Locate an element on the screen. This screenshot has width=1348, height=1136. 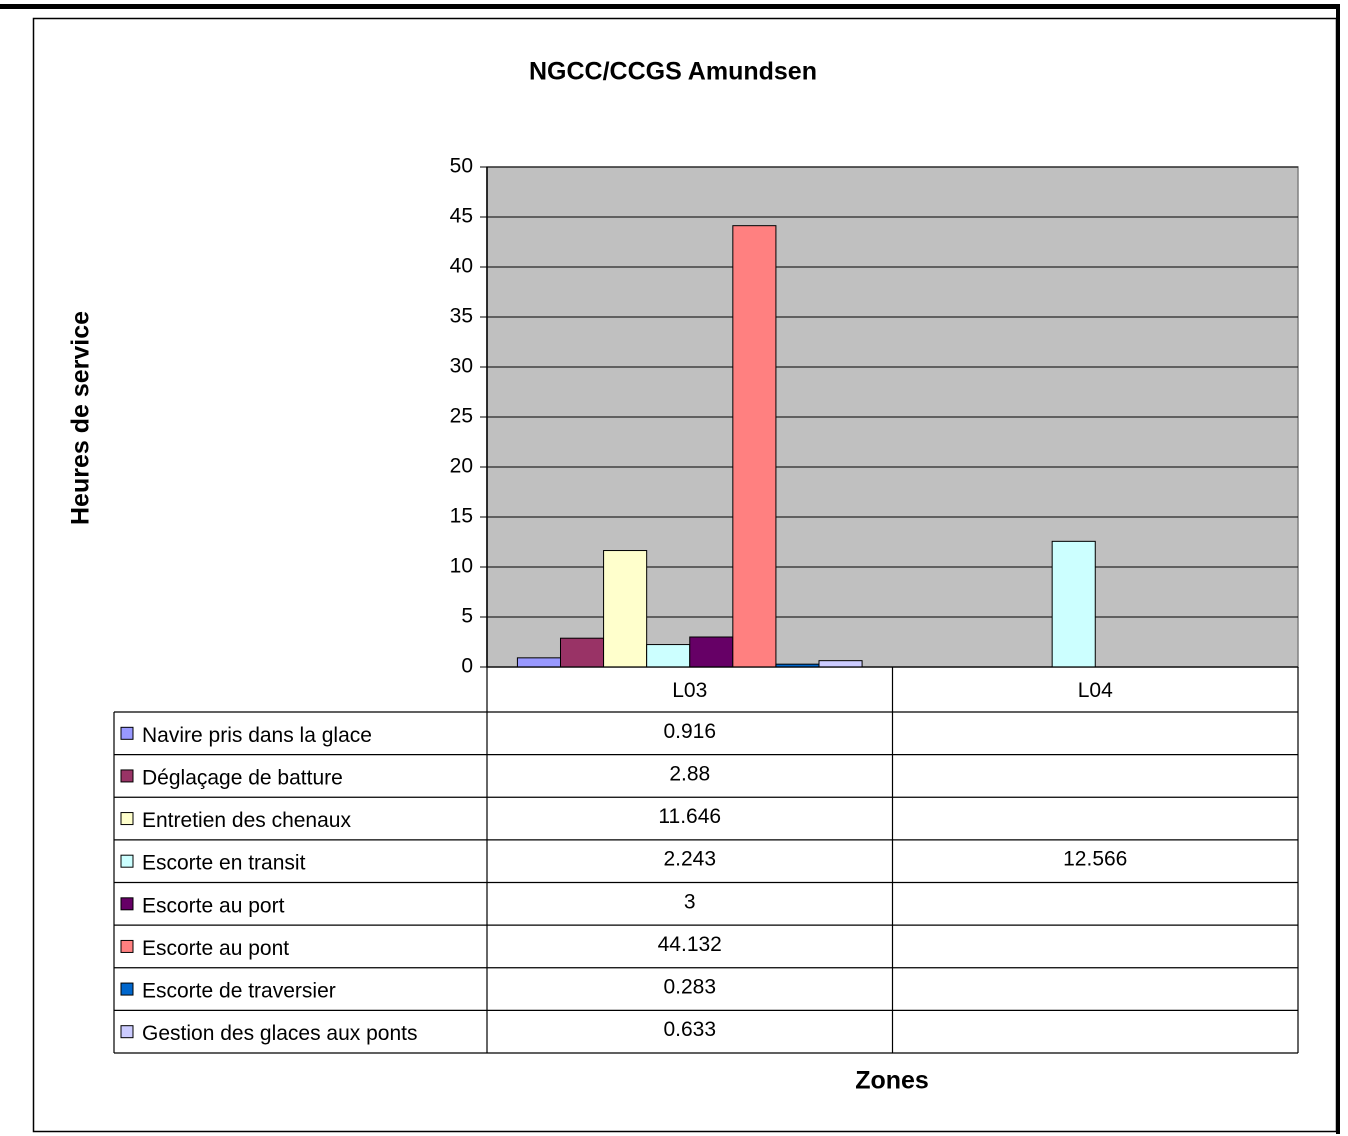
table-value: 12.566 is located at coordinates (1095, 859).